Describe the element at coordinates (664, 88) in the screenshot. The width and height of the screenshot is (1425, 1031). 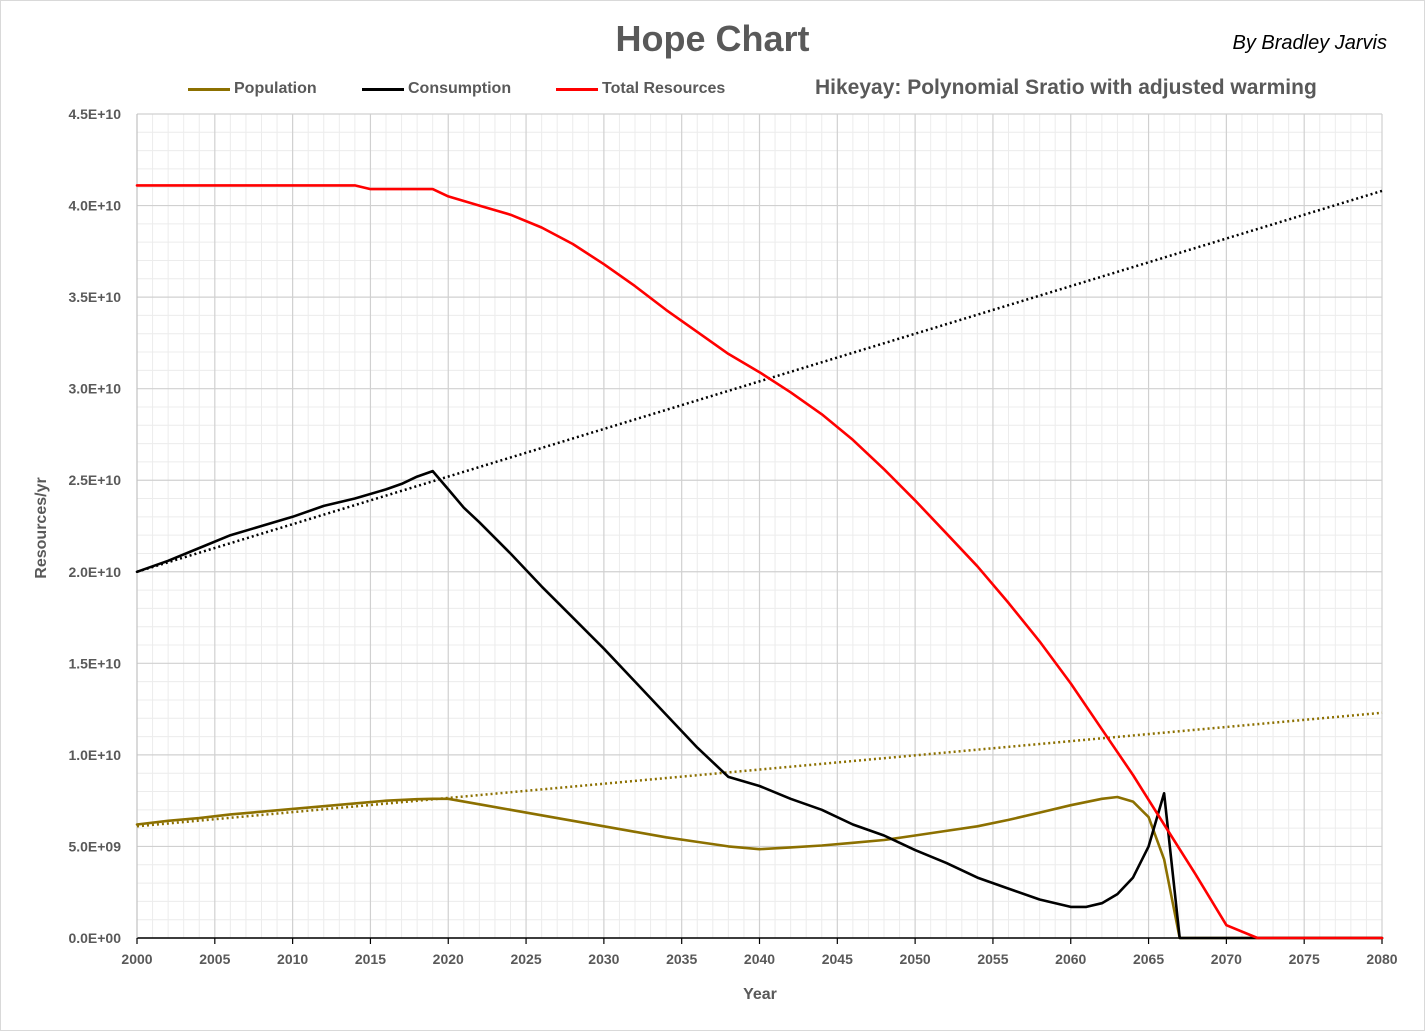
I see `legend-label-total-resources: Total Resources` at that location.